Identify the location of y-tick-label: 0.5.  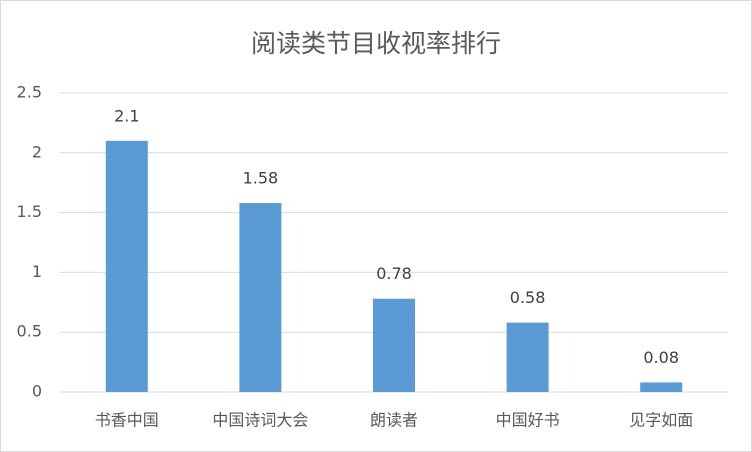
(29, 331).